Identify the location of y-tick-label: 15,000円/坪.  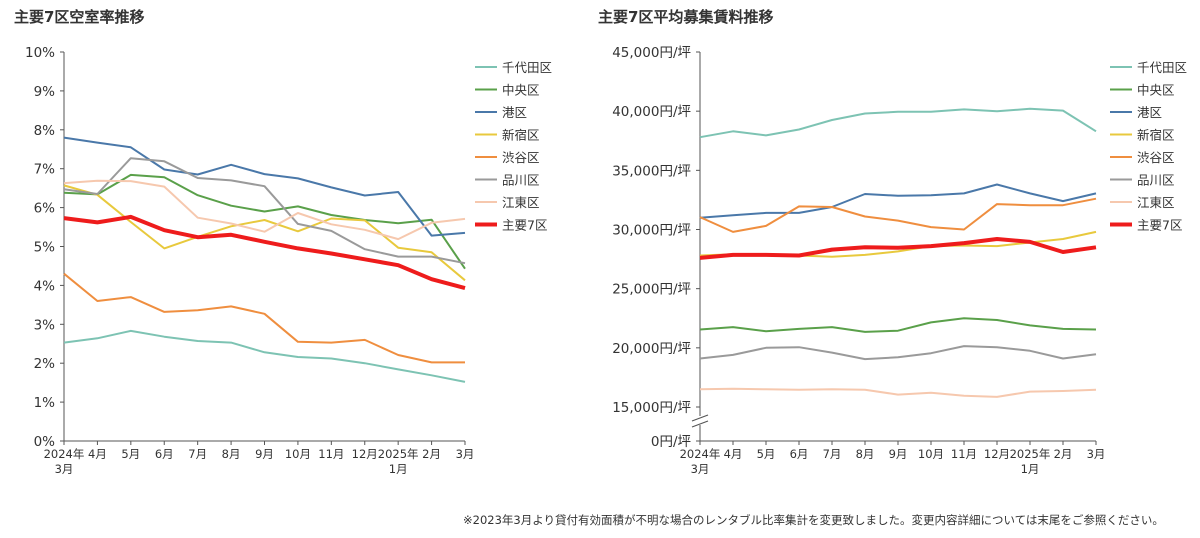
(651, 408).